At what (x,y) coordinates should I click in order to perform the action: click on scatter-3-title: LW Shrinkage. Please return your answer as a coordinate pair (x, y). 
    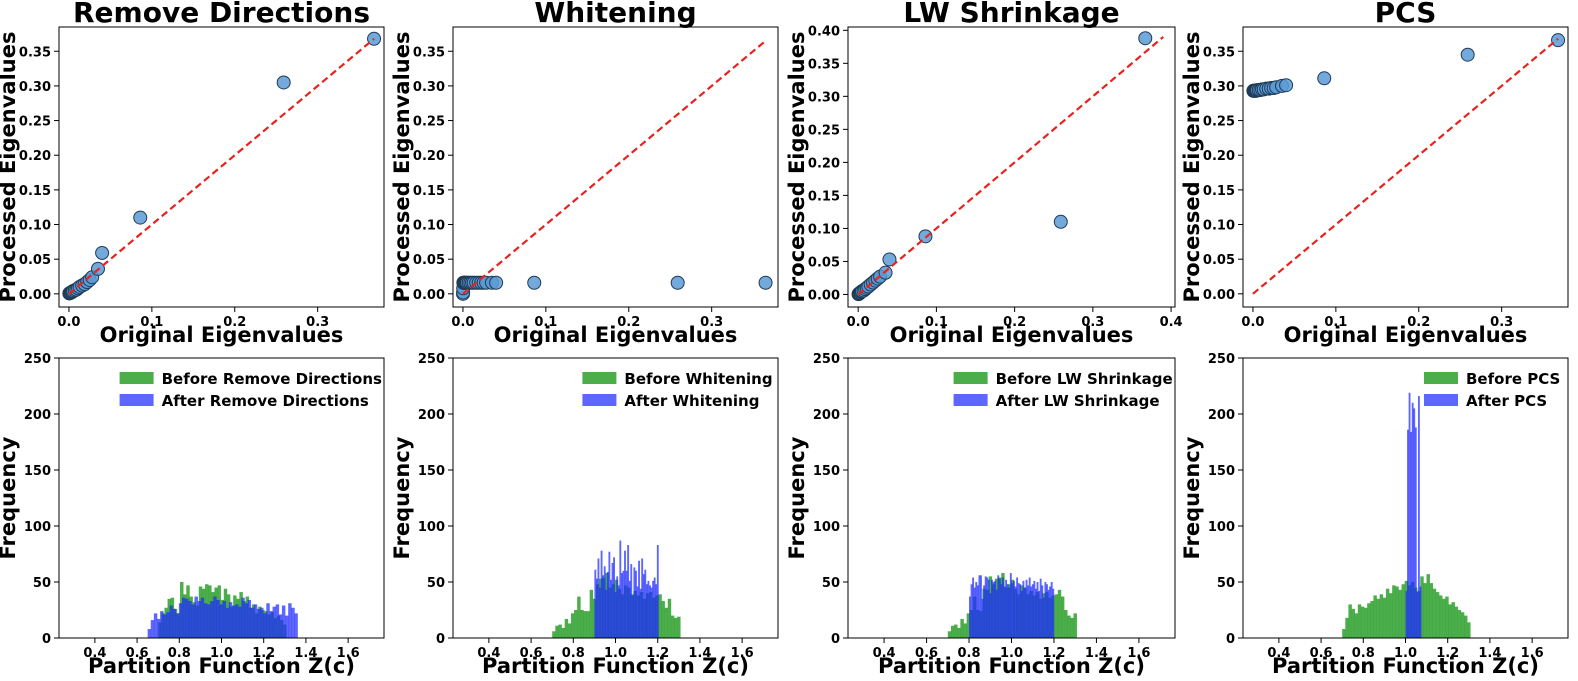
    Looking at the image, I should click on (1011, 14).